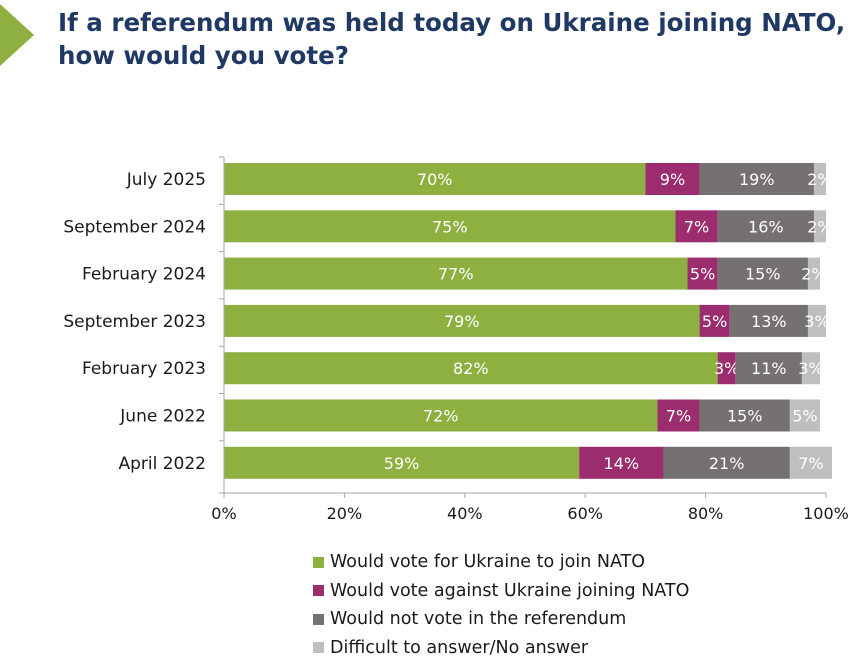 The height and width of the screenshot is (662, 853). I want to click on category-label: June 2022, so click(162, 417).